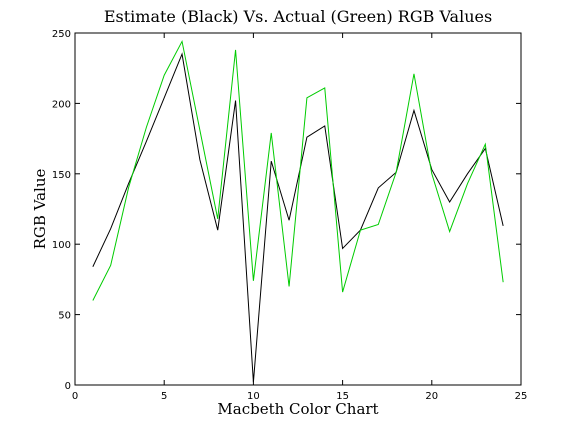 This screenshot has height=432, width=576. Describe the element at coordinates (40, 208) in the screenshot. I see `y-axis-label: RGB Value` at that location.